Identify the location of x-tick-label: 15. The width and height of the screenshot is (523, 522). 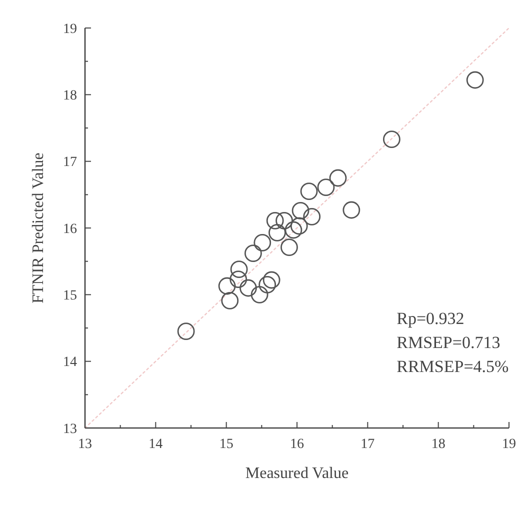
(226, 444).